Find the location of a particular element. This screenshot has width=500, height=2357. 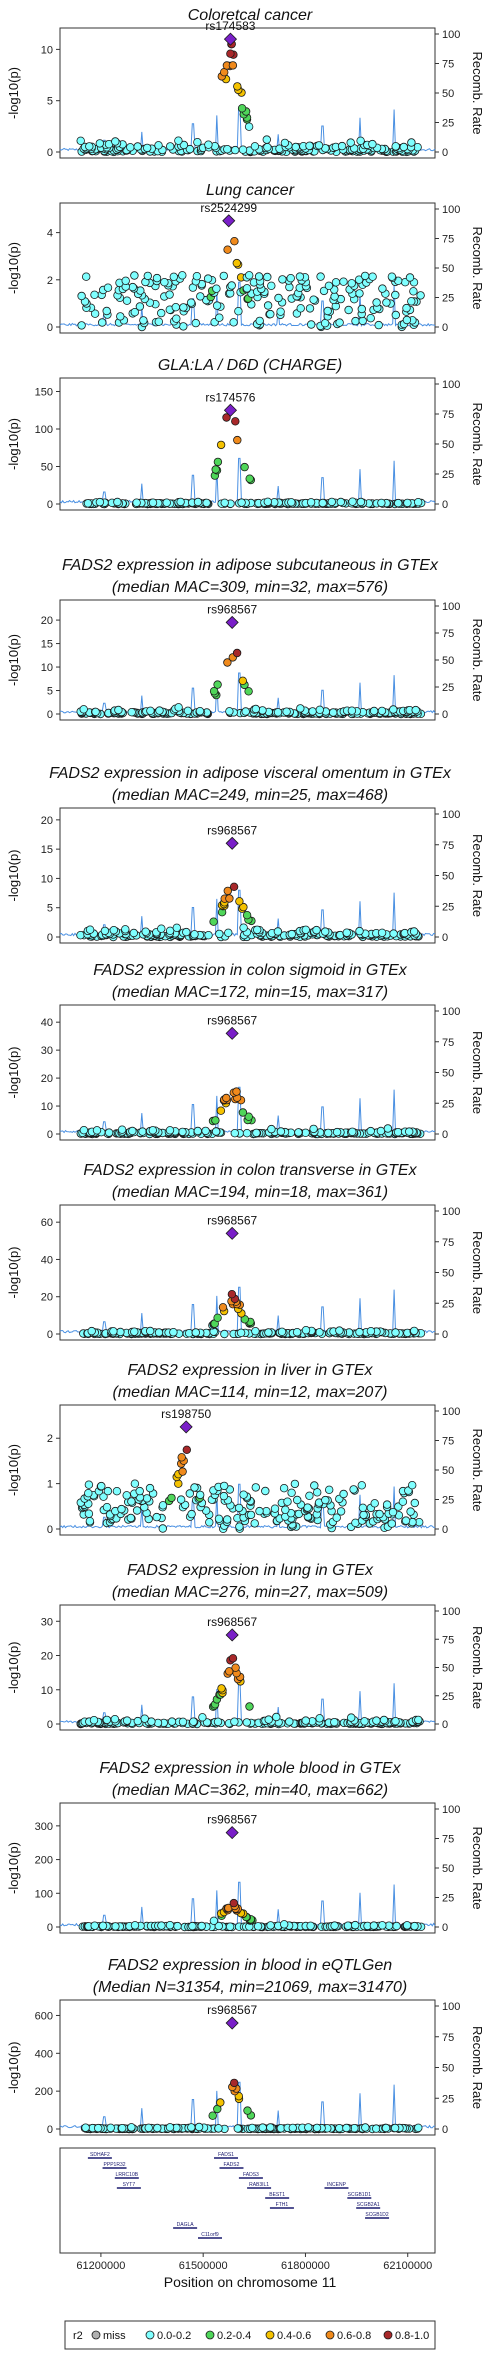

gene-label: FADS2 is located at coordinates (232, 2165).